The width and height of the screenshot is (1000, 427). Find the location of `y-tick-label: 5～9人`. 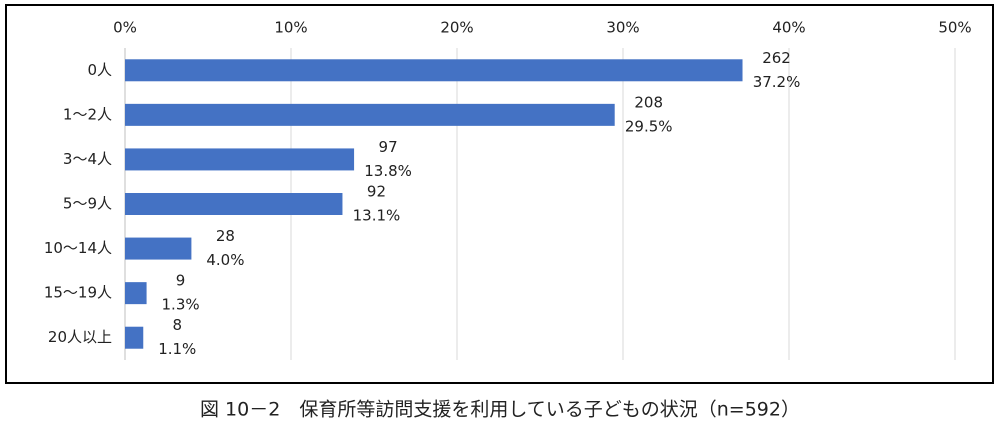

y-tick-label: 5～9人 is located at coordinates (87, 204).